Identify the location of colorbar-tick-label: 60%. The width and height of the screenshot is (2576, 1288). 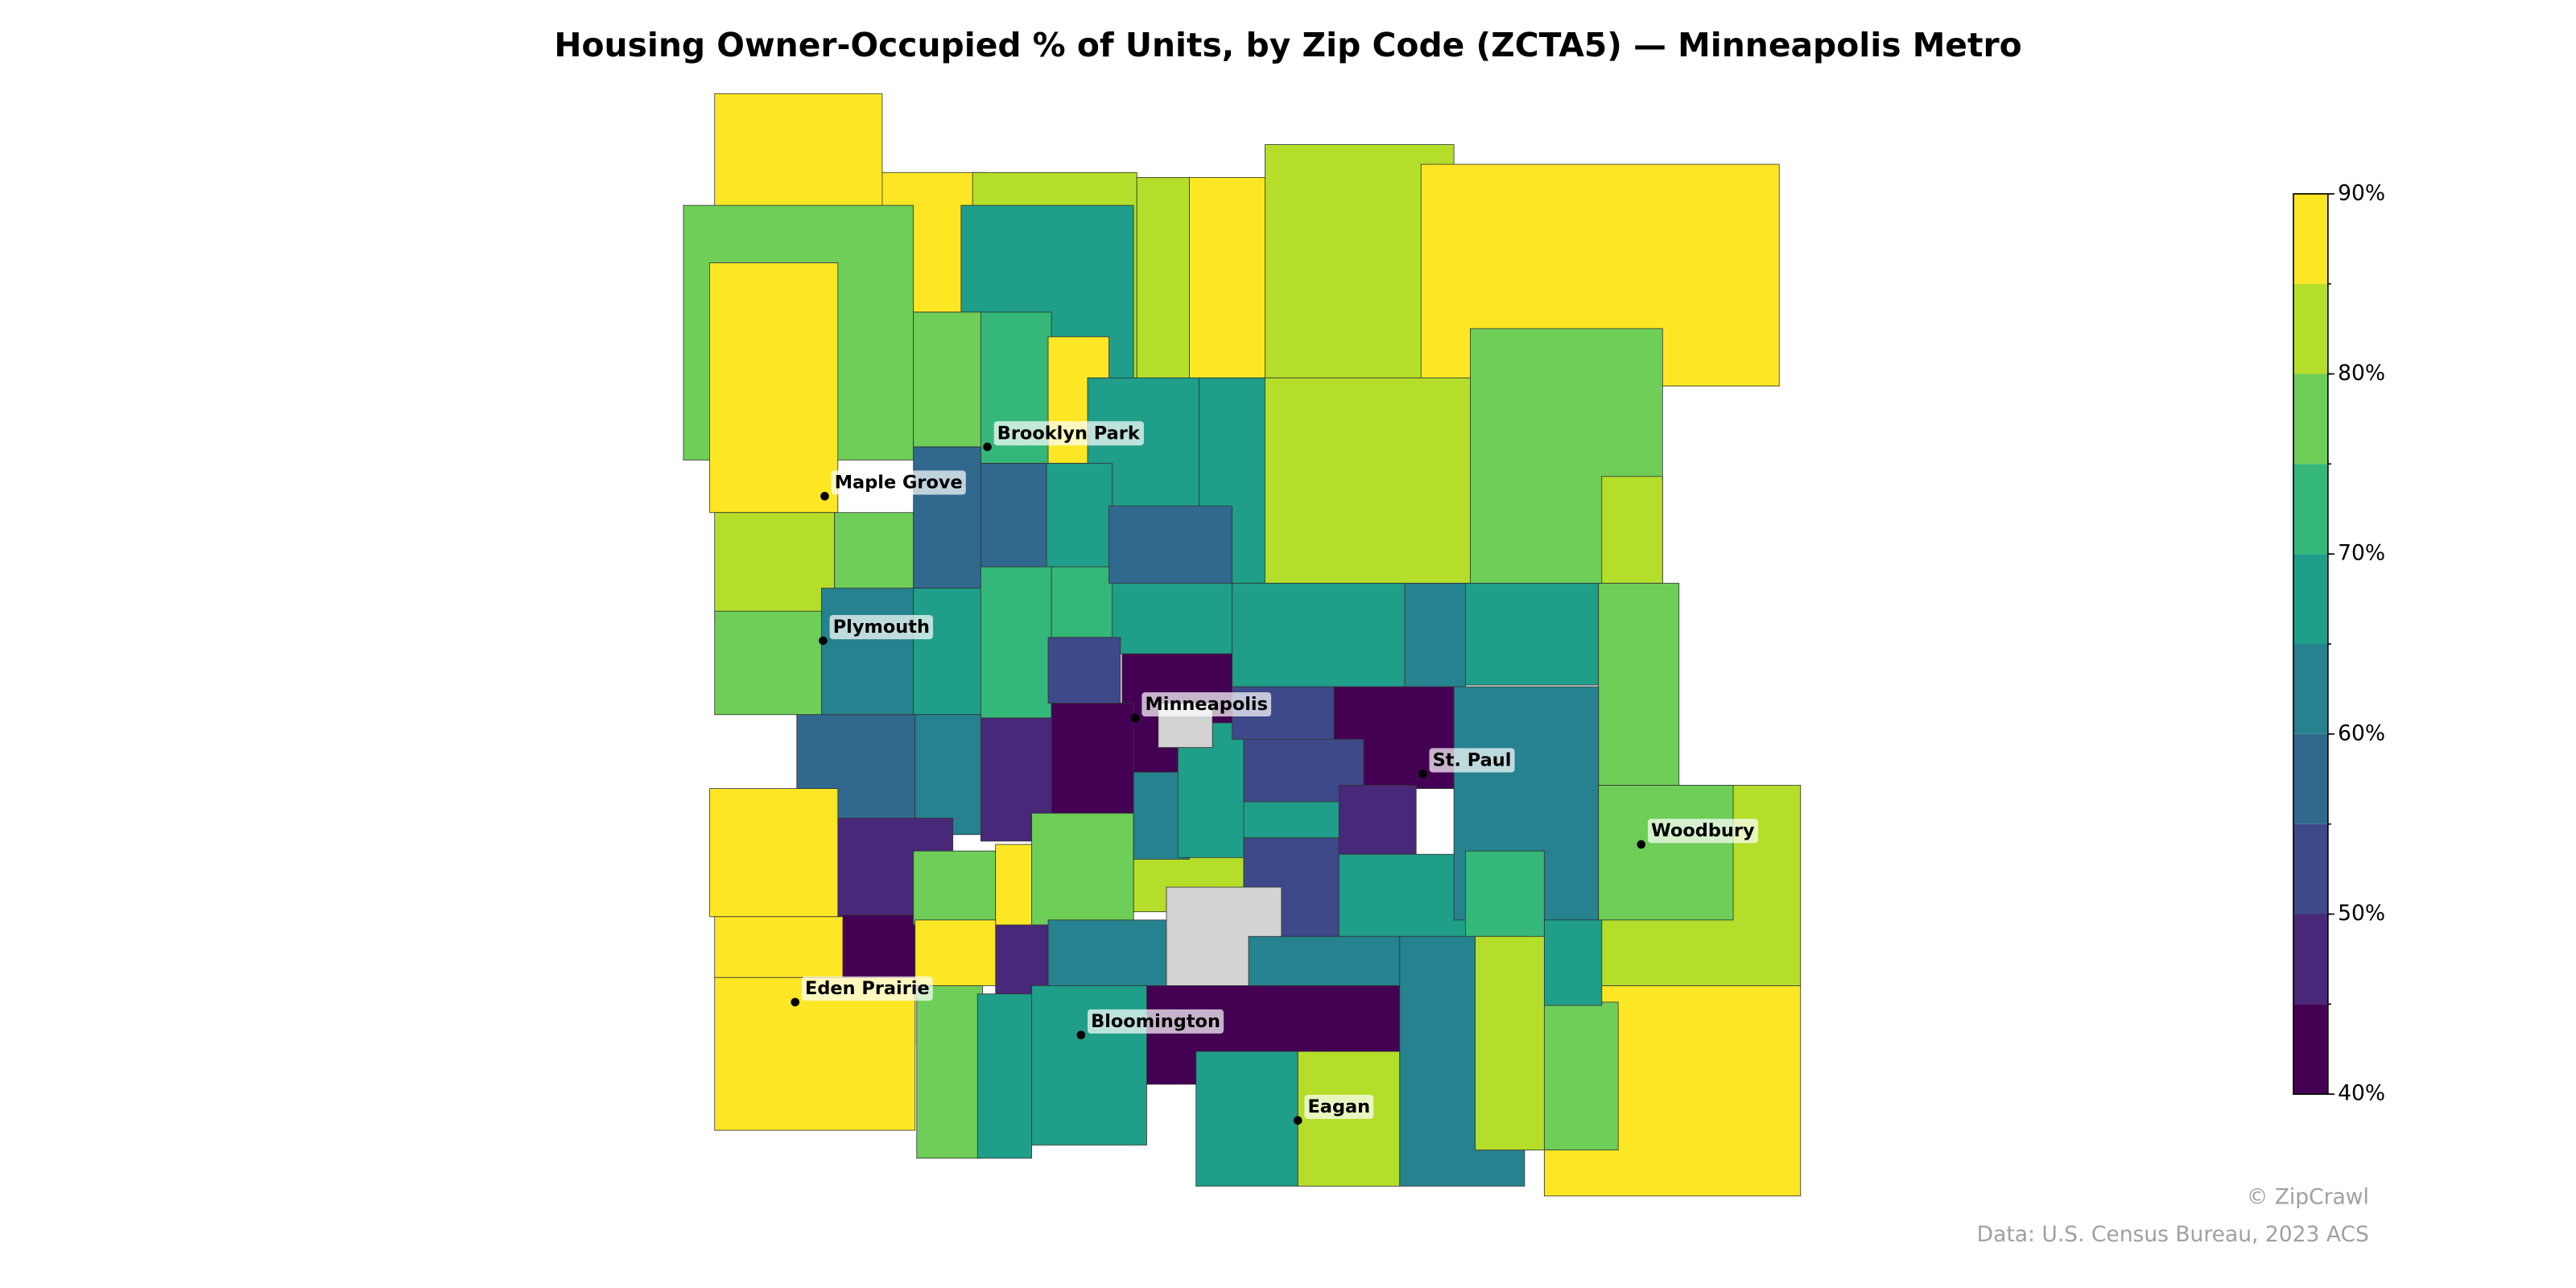
(2361, 732).